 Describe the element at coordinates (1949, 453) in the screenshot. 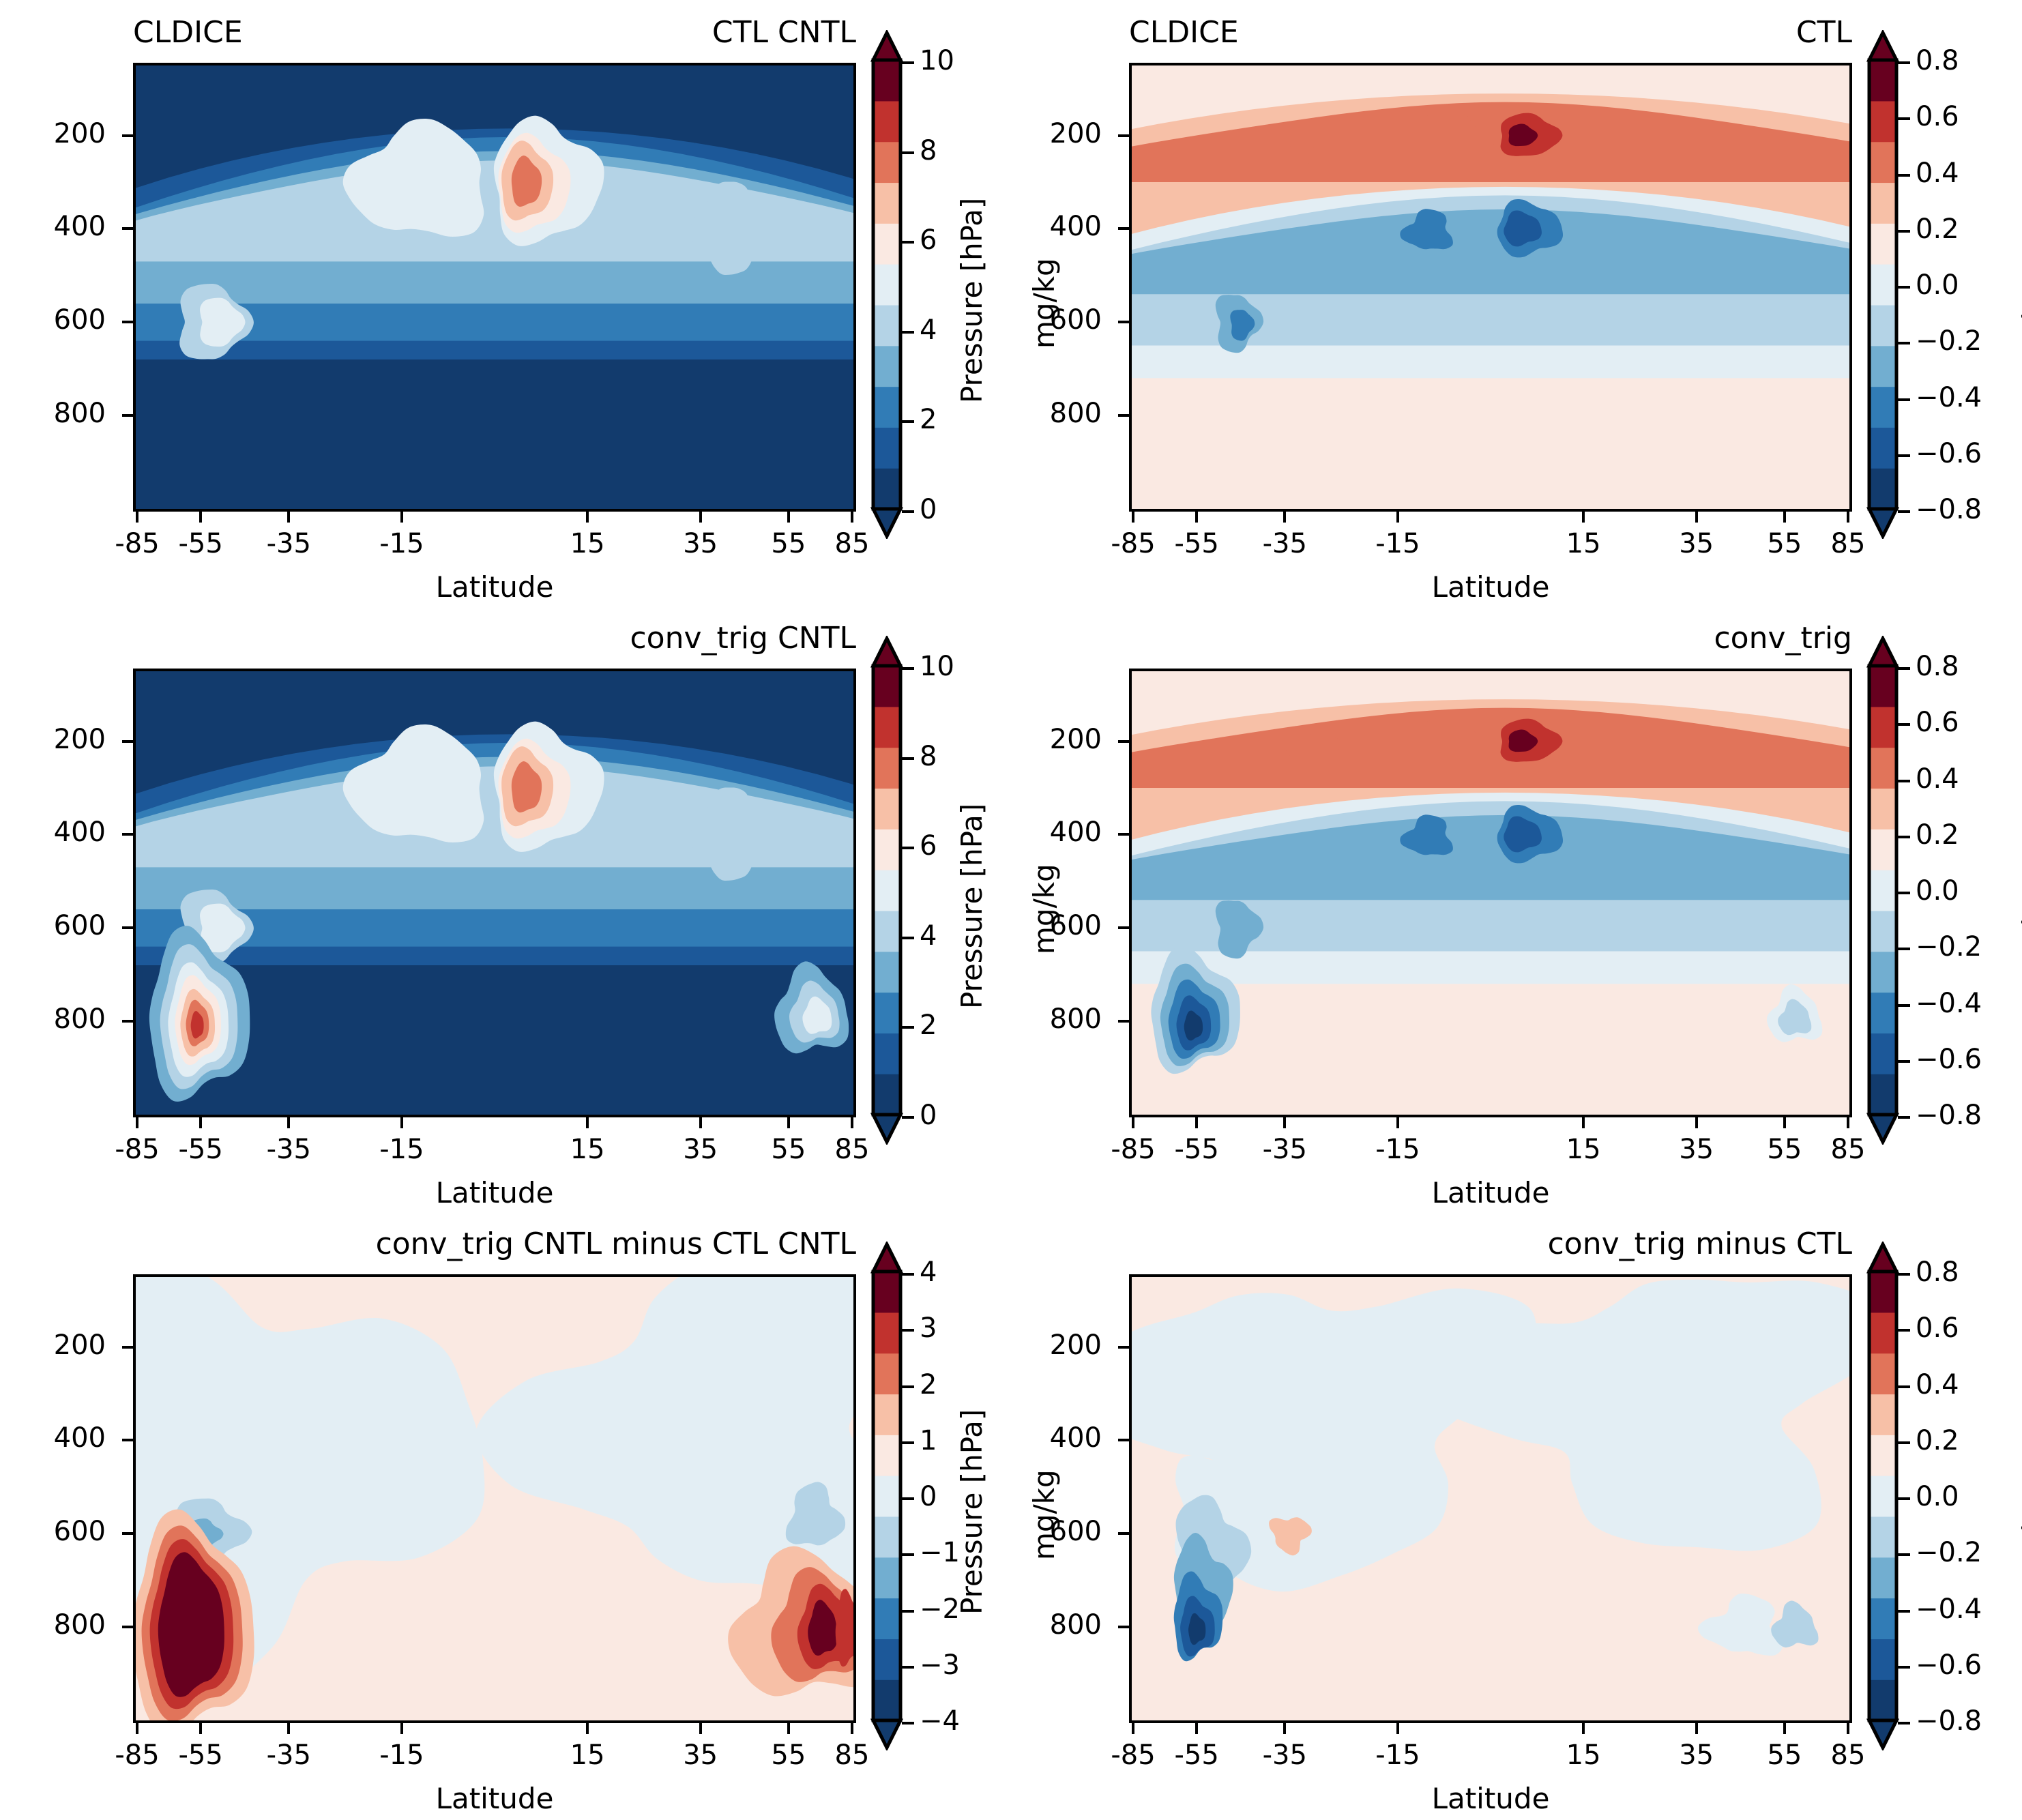

I see `colorbar-tick-label: −0.6` at that location.